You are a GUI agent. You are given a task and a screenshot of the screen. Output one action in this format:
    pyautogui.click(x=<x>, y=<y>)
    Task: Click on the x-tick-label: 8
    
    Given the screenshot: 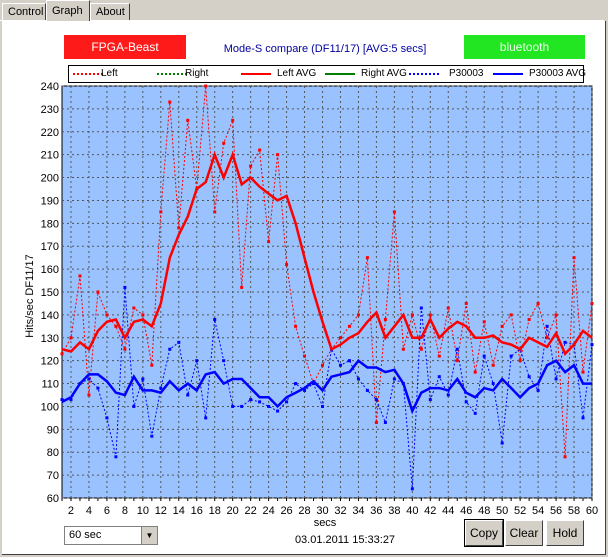 What is the action you would take?
    pyautogui.click(x=125, y=511)
    